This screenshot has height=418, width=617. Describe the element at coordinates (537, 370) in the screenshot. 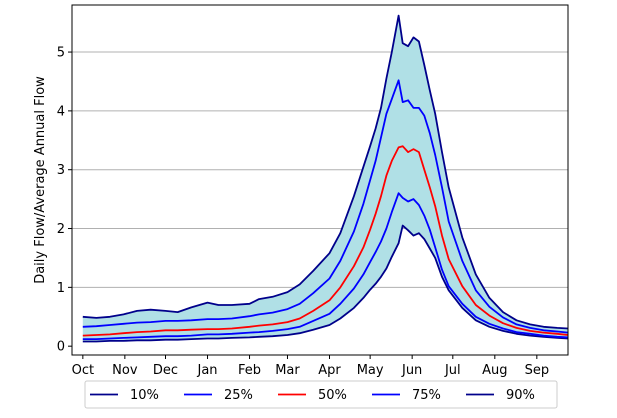

I see `x-tick-label: Sep` at that location.